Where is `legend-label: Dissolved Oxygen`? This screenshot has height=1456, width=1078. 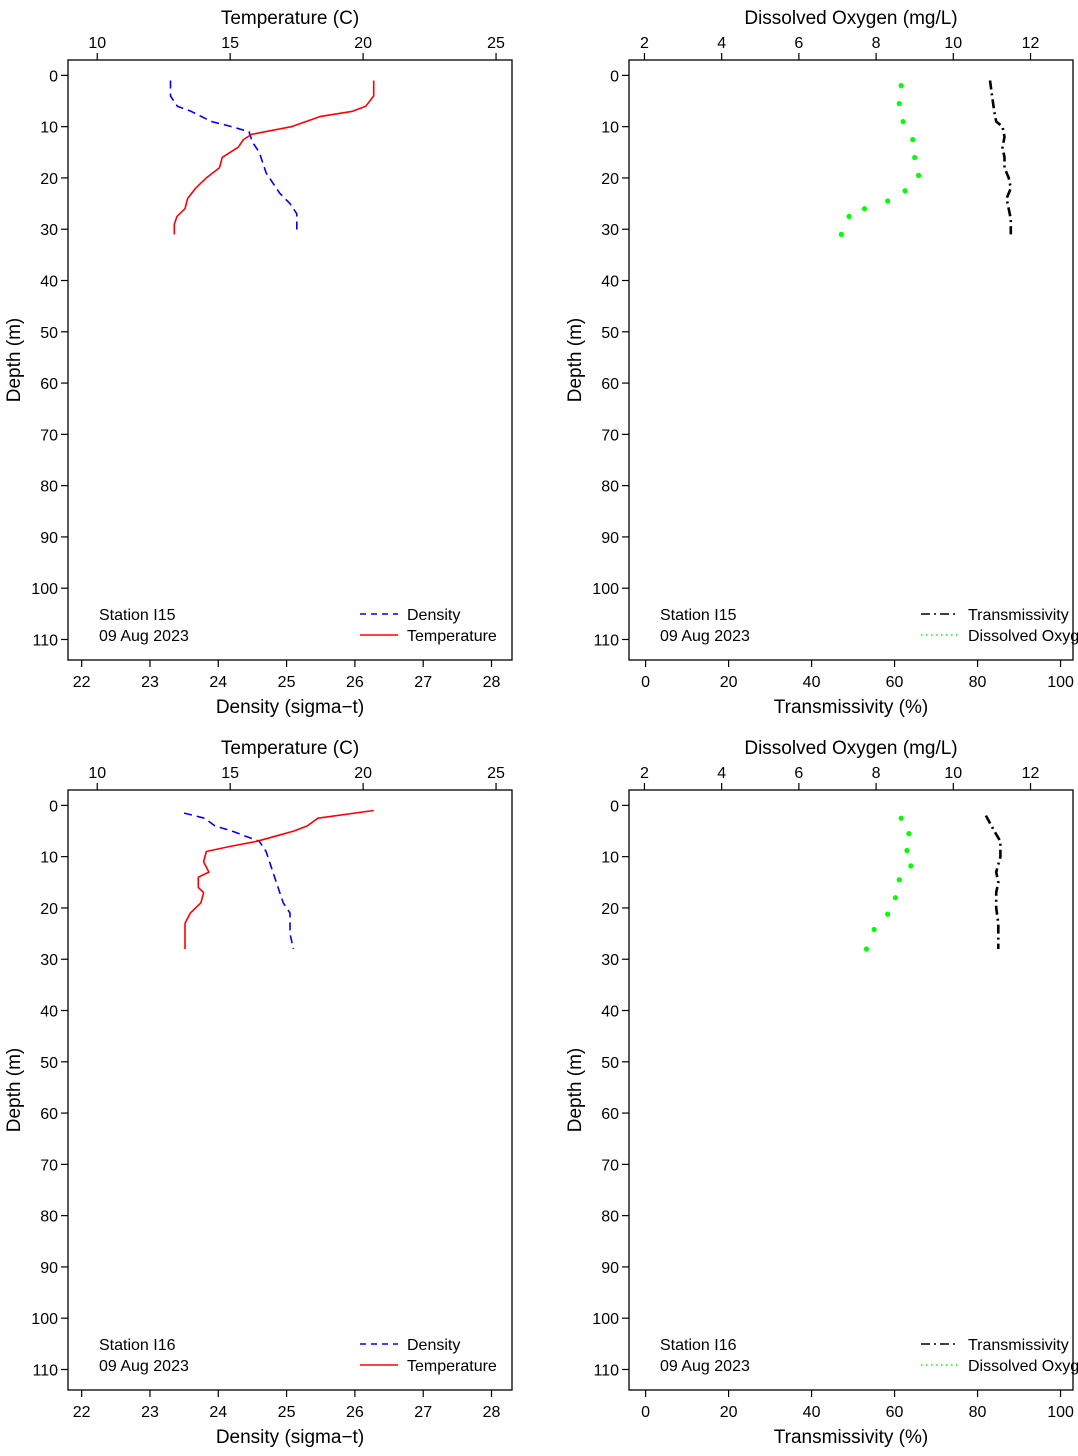 legend-label: Dissolved Oxygen is located at coordinates (1023, 1366).